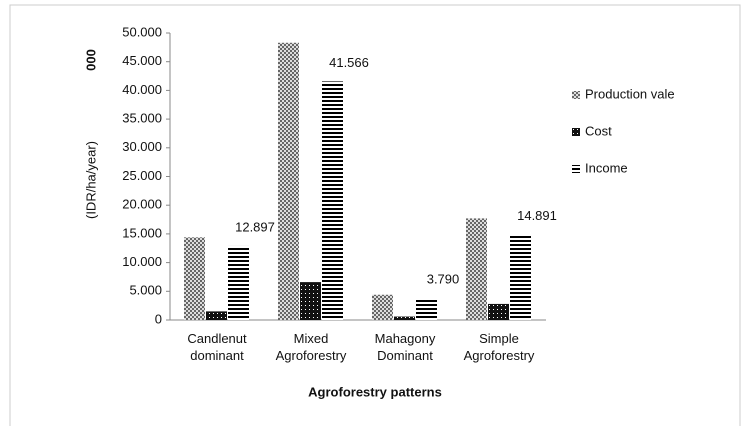 This screenshot has width=746, height=426. What do you see at coordinates (537, 215) in the screenshot?
I see `data-label: 14.891` at bounding box center [537, 215].